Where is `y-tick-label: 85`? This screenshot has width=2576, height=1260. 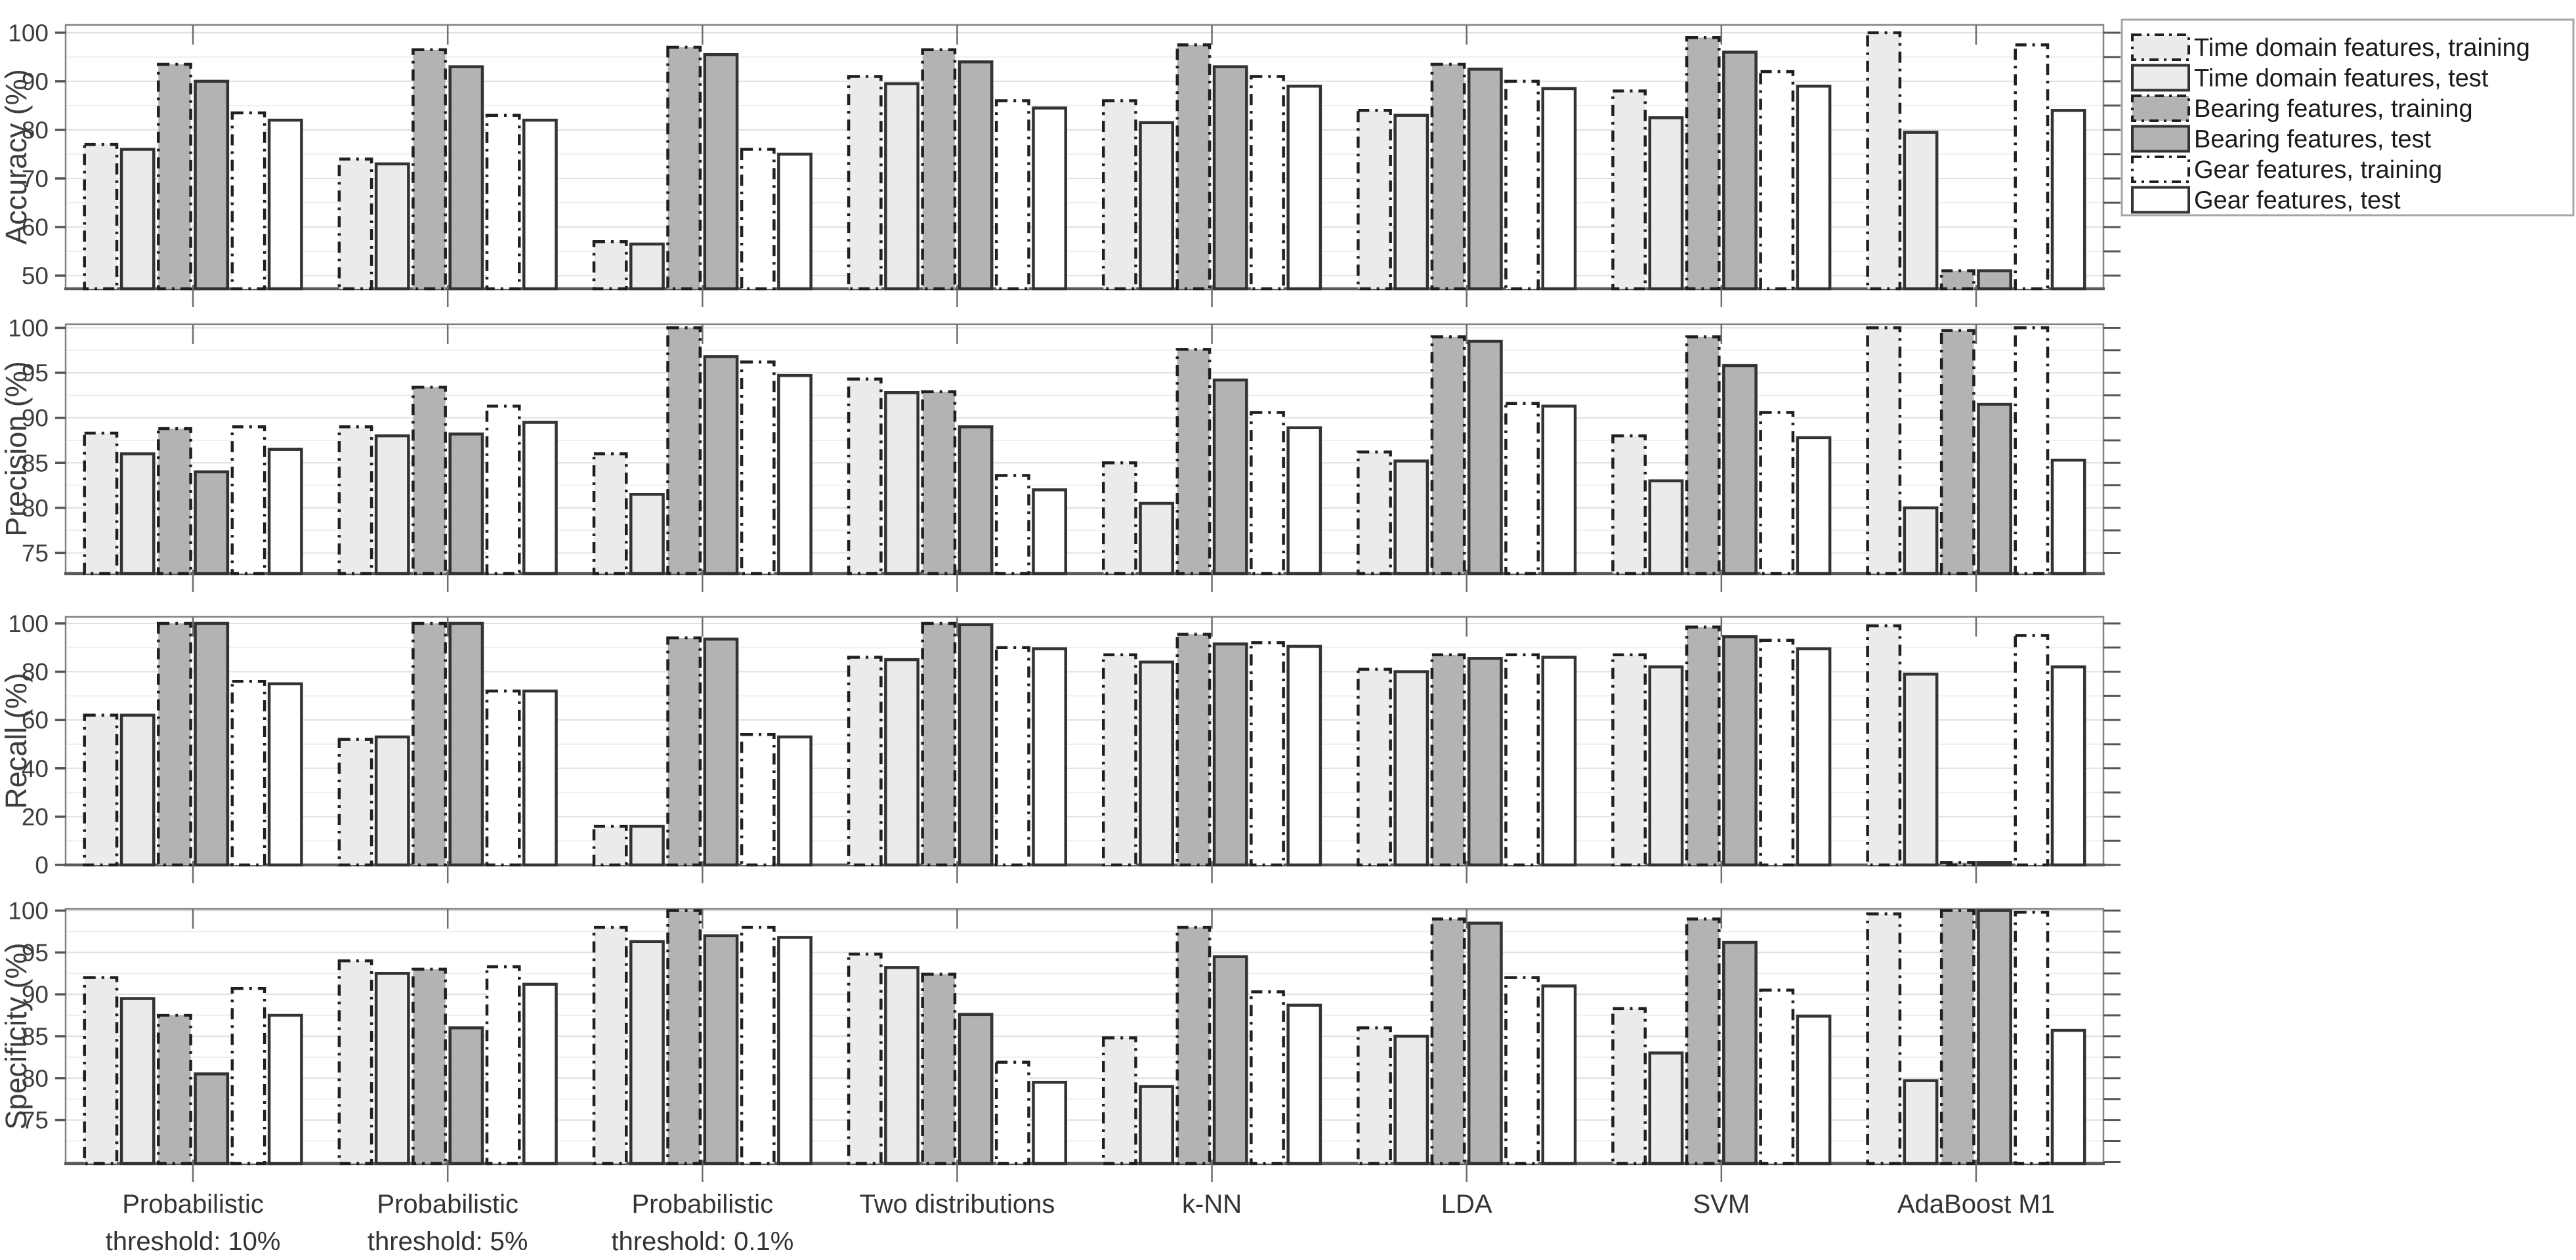 y-tick-label: 85 is located at coordinates (35, 1036).